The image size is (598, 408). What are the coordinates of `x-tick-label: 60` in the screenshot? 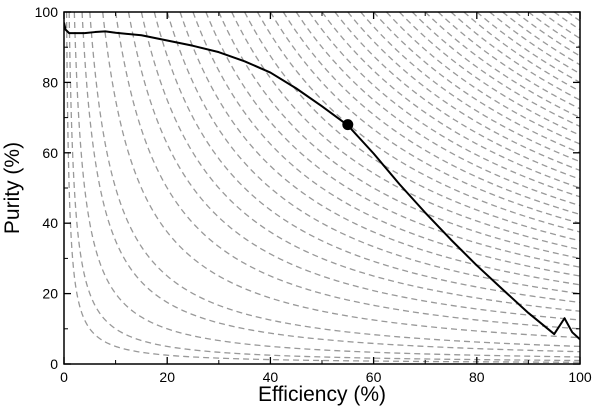 It's located at (374, 377).